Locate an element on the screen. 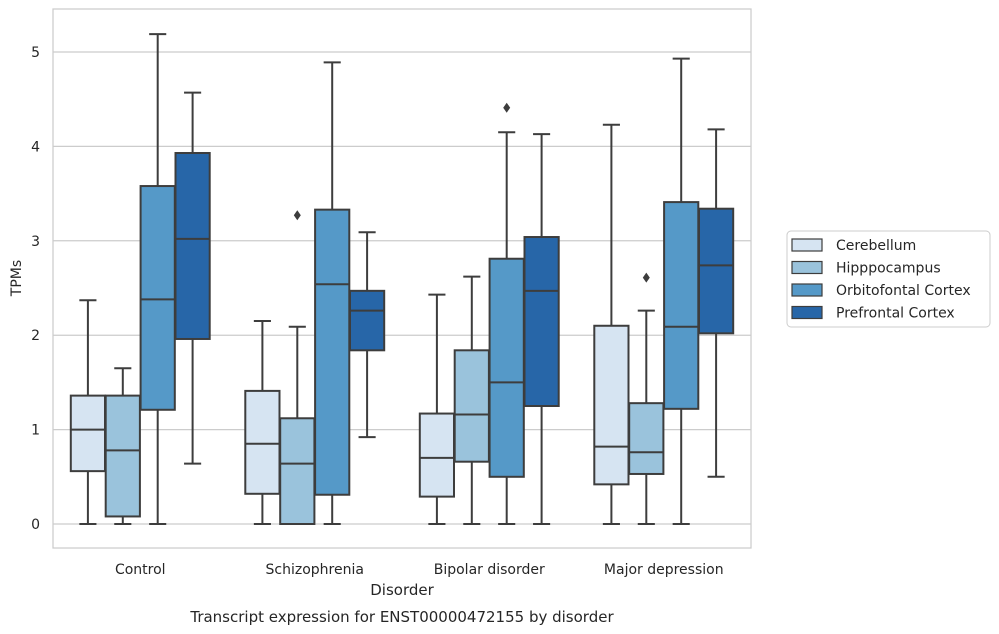 This screenshot has height=634, width=999. legend-label: Orbitofontal Cortex is located at coordinates (903, 291).